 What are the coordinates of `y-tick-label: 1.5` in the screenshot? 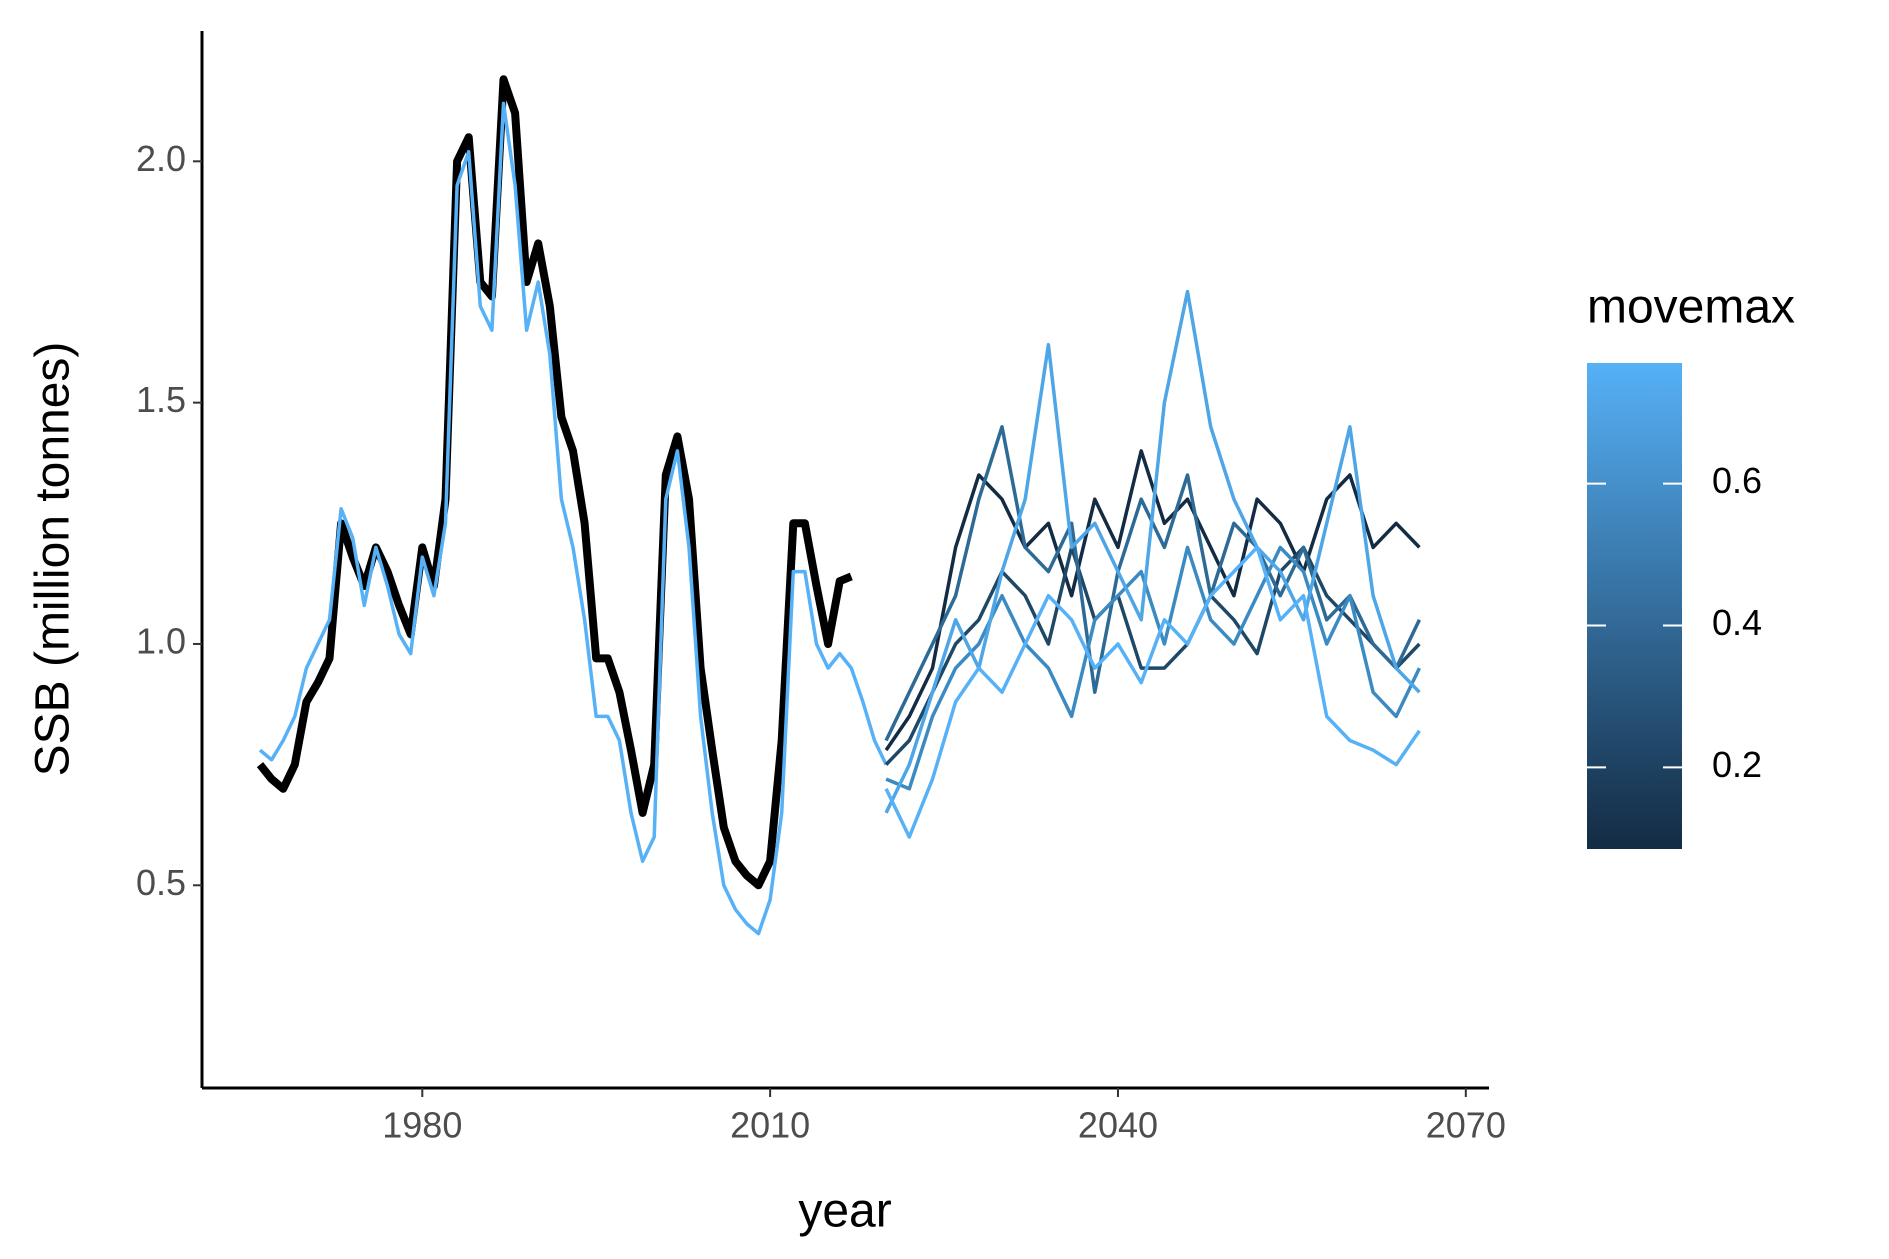 It's located at (161, 399).